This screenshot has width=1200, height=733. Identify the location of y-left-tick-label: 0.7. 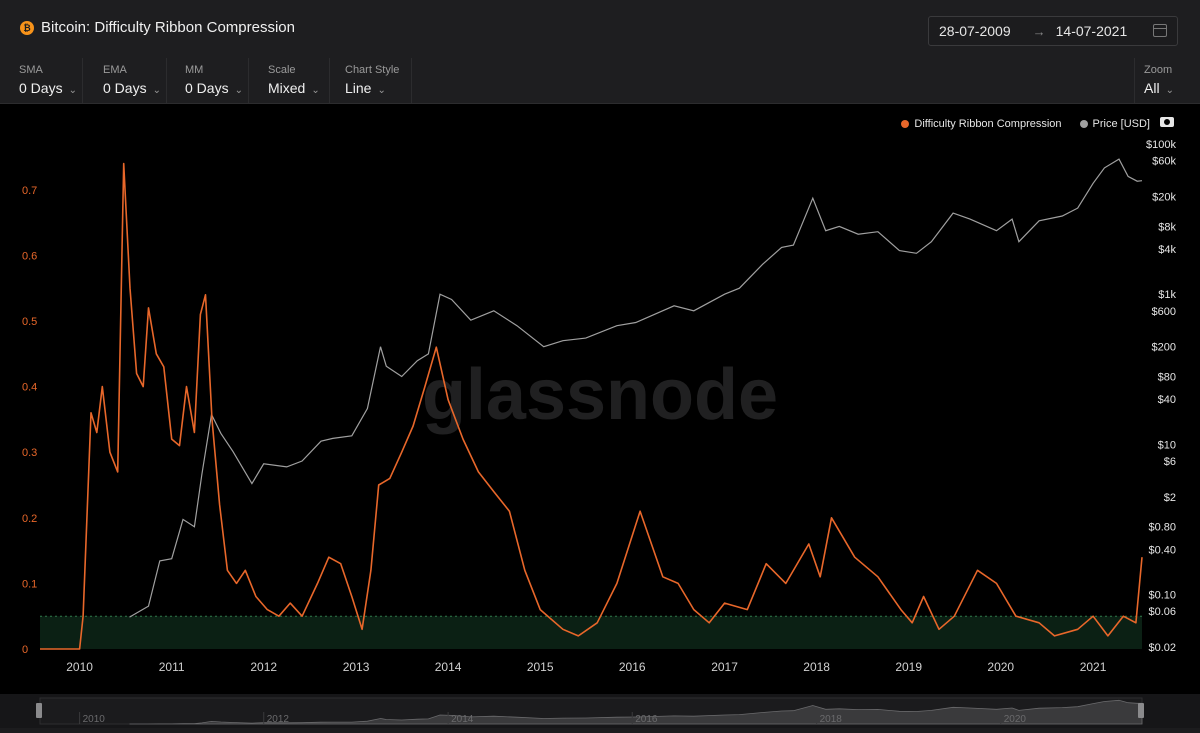
(29, 191).